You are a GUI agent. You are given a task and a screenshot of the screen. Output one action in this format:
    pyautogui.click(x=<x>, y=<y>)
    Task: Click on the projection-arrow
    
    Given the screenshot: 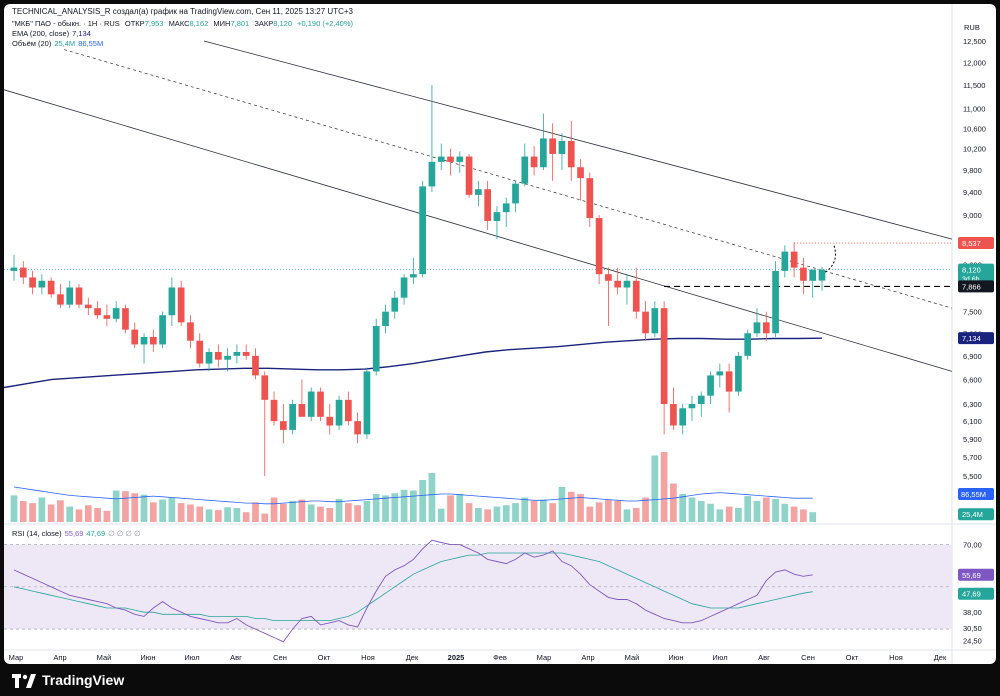 What is the action you would take?
    pyautogui.click(x=828, y=260)
    